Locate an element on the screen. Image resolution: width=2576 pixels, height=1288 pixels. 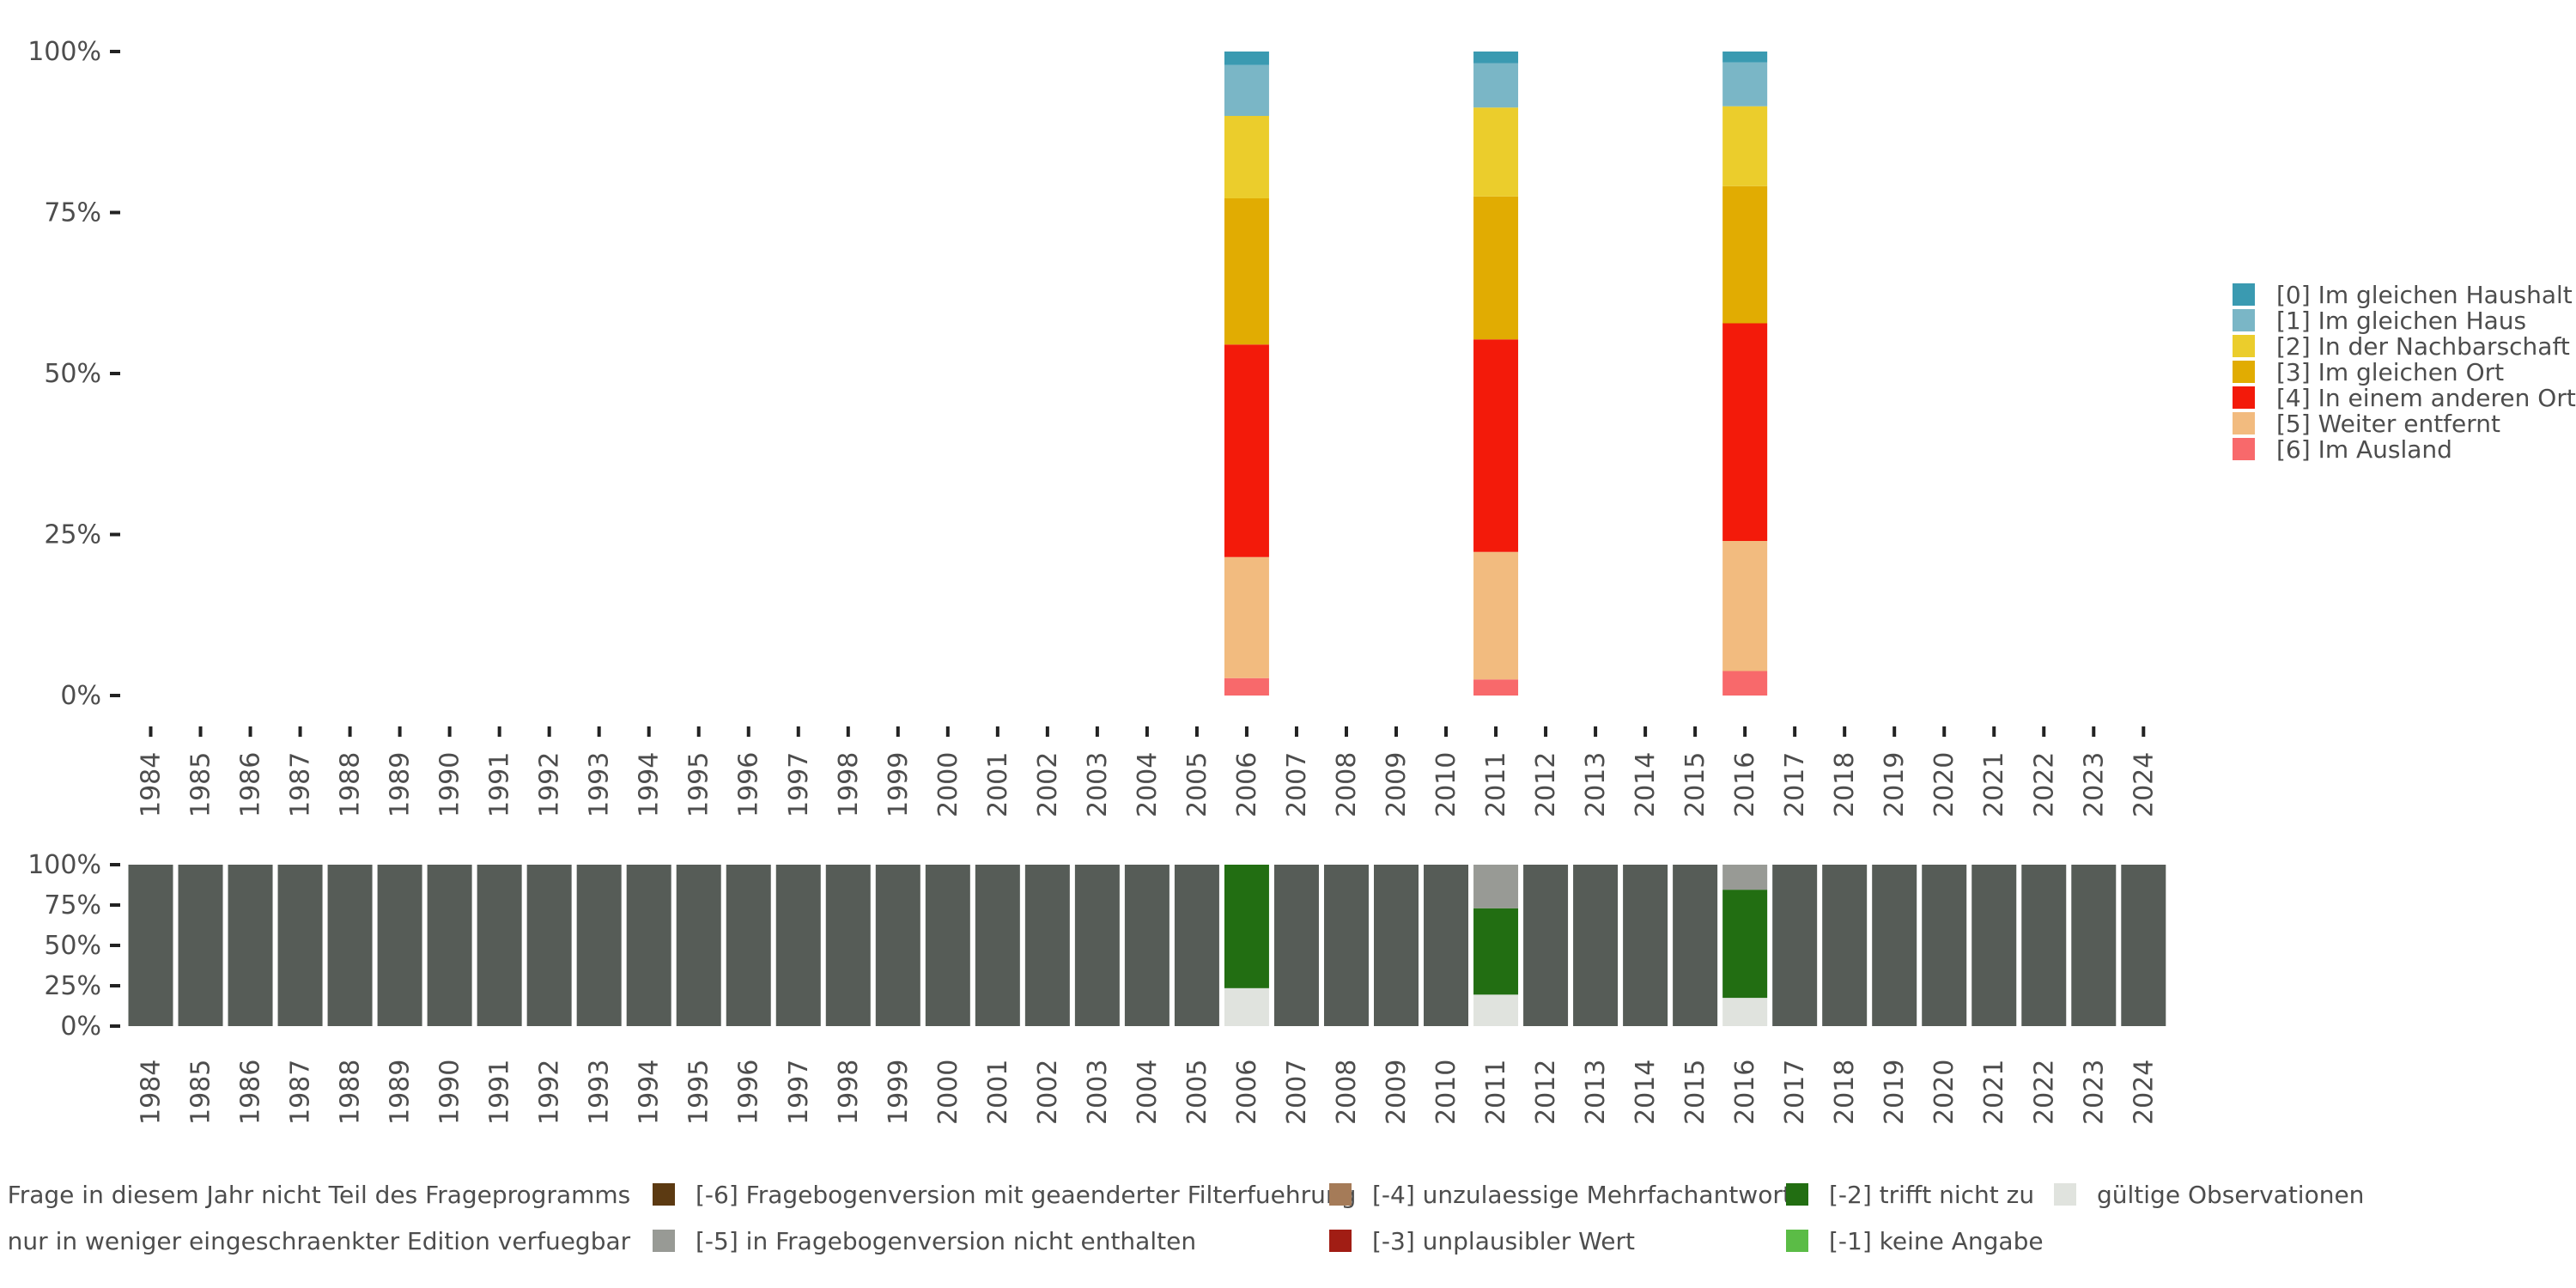
legend-label: [3] Im gleichen Ort is located at coordinates (2390, 372).